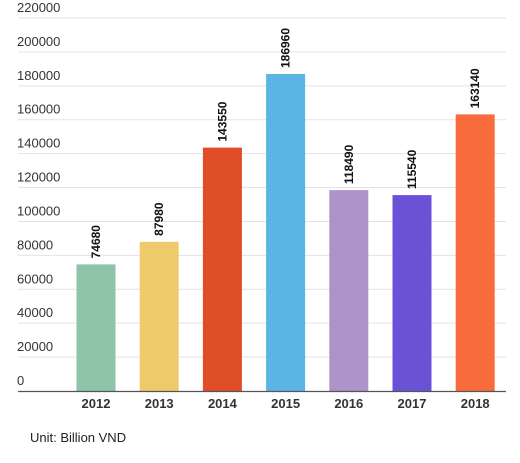 The image size is (520, 463). What do you see at coordinates (222, 121) in the screenshot?
I see `data-label-2014: 143550` at bounding box center [222, 121].